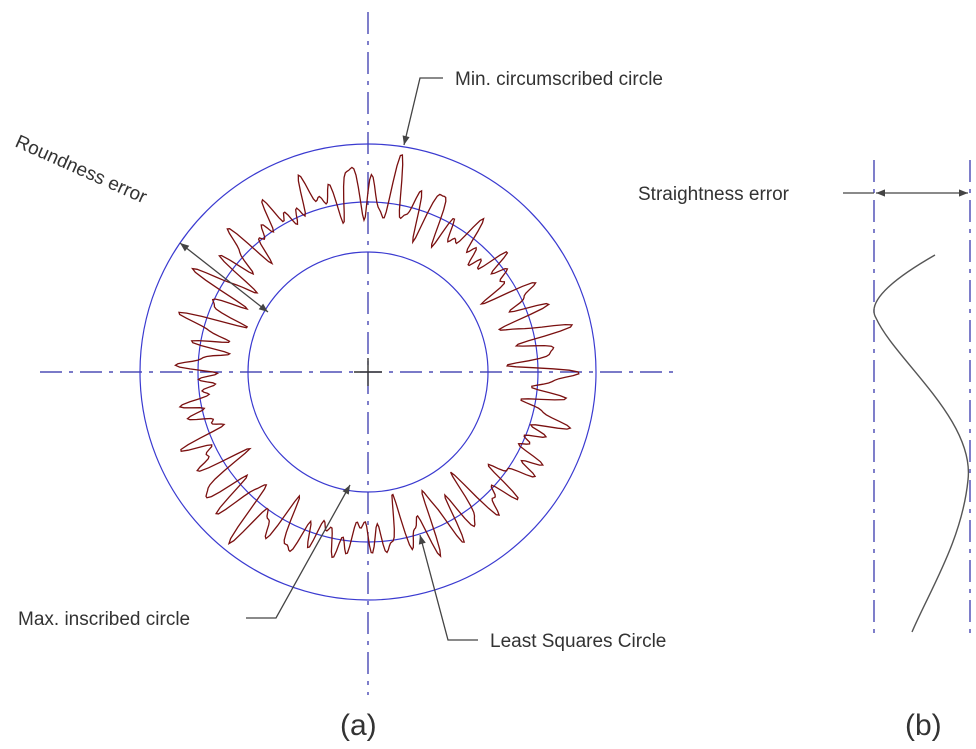 This screenshot has height=749, width=976. What do you see at coordinates (921, 443) in the screenshot?
I see `straightness-profile` at bounding box center [921, 443].